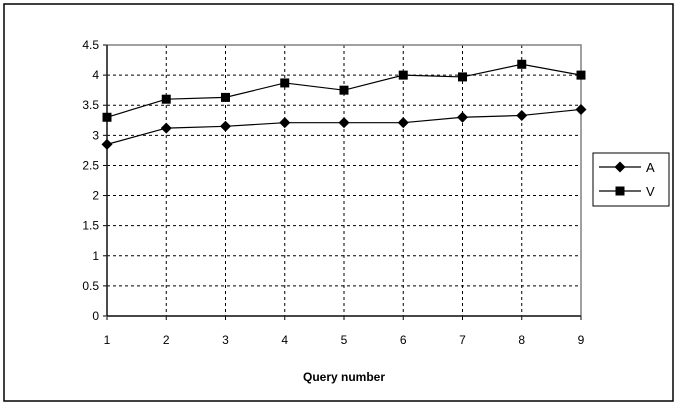  I want to click on x-tick-label: 1, so click(107, 340).